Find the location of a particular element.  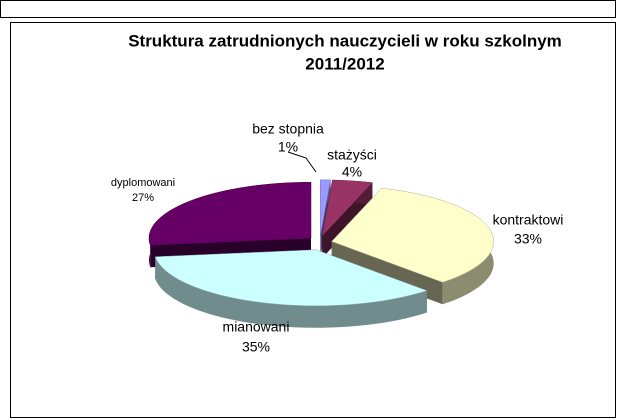

slice-label: bez stopnia is located at coordinates (288, 129).